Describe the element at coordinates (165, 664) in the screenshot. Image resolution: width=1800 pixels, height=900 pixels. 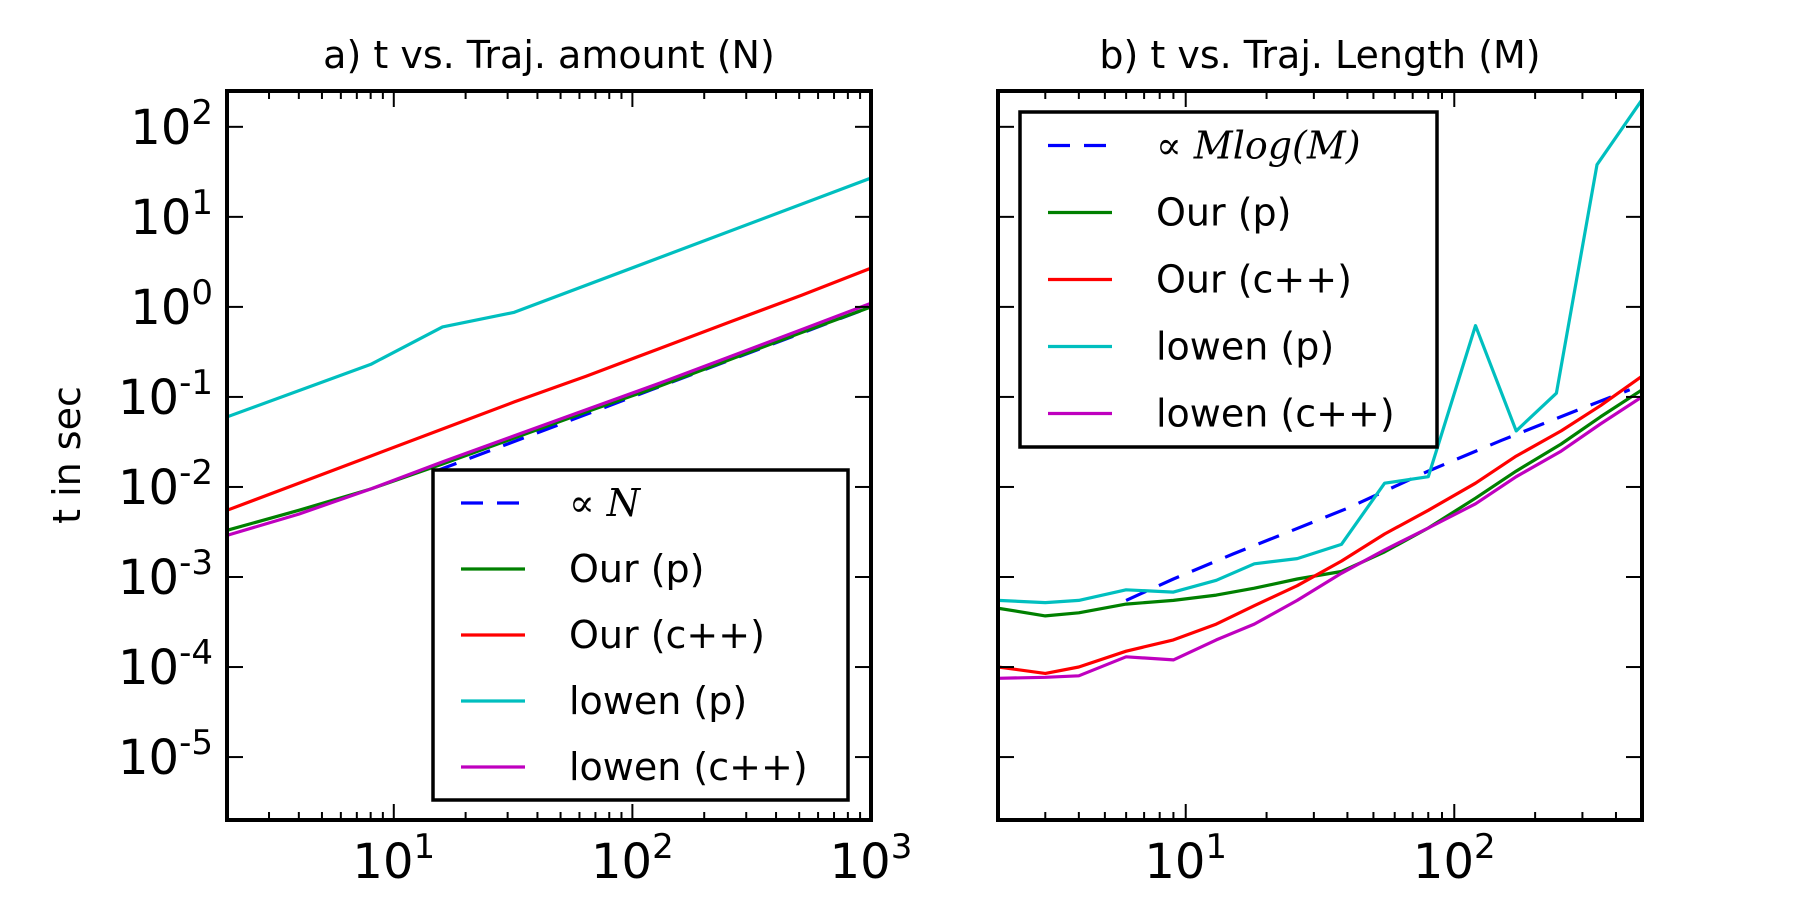
I see `y-tick-label: 10⁻⁴` at that location.